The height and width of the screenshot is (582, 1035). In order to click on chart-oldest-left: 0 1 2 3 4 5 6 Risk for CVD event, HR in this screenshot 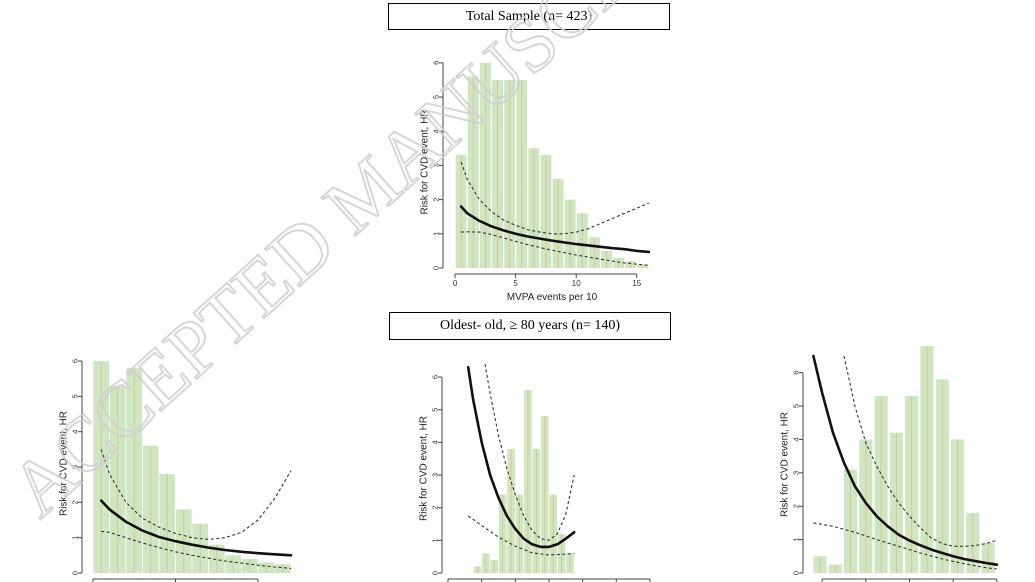, I will do `click(176, 470)`.